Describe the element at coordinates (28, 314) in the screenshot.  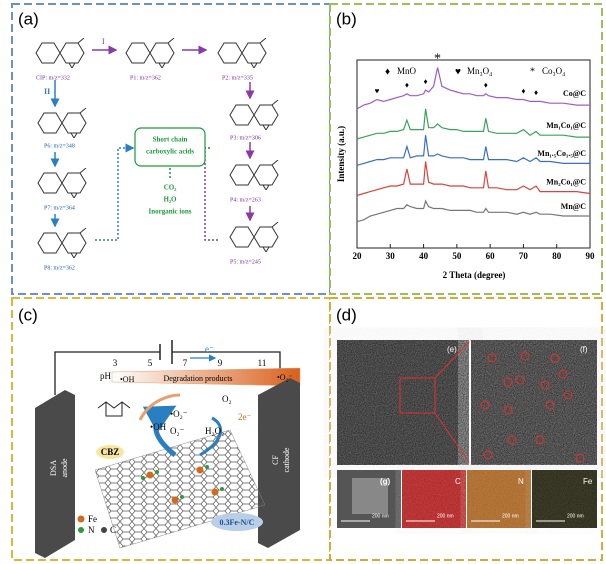
I see `panel-label: (c)` at that location.